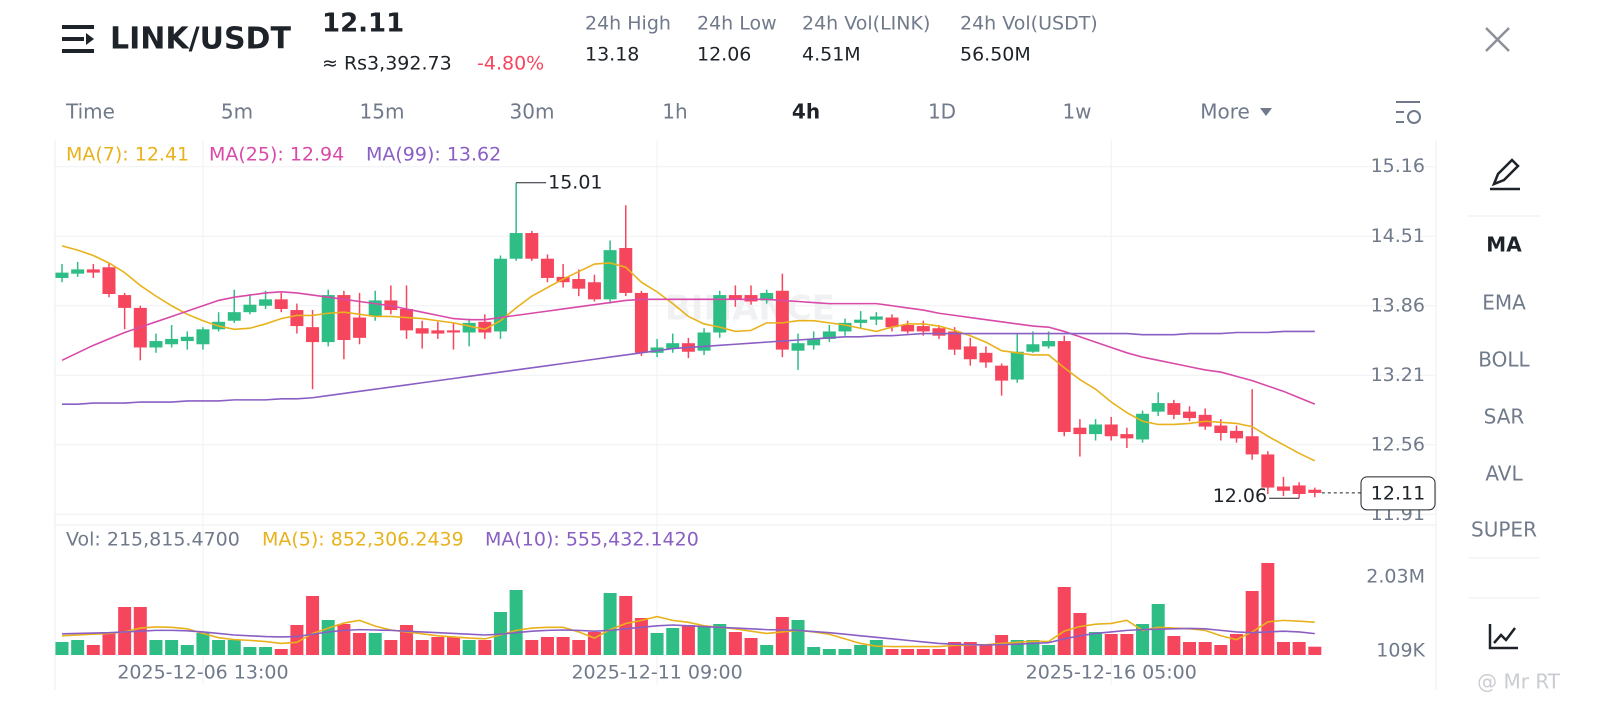  Describe the element at coordinates (1503, 637) in the screenshot. I see `chart-icon` at that location.